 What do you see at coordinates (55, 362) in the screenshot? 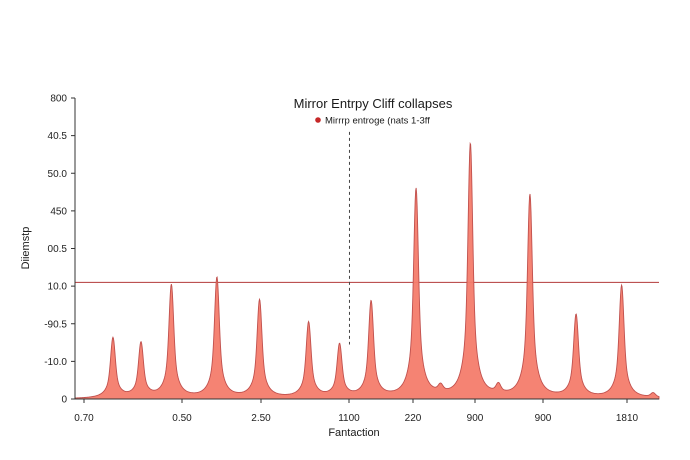
I see `y-tick-label: -10.0` at bounding box center [55, 362].